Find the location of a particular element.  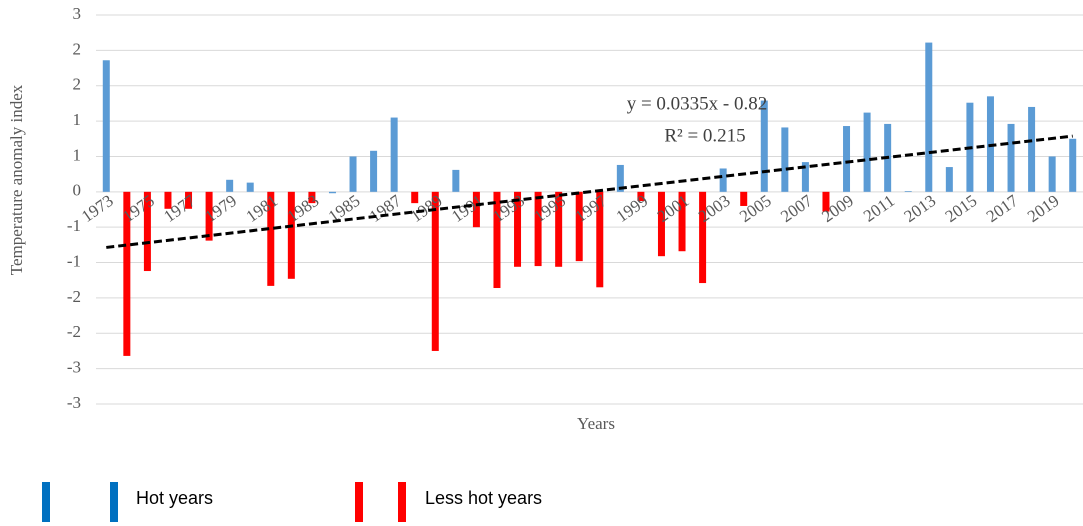

y-tick-label: 3 is located at coordinates (77, 13).